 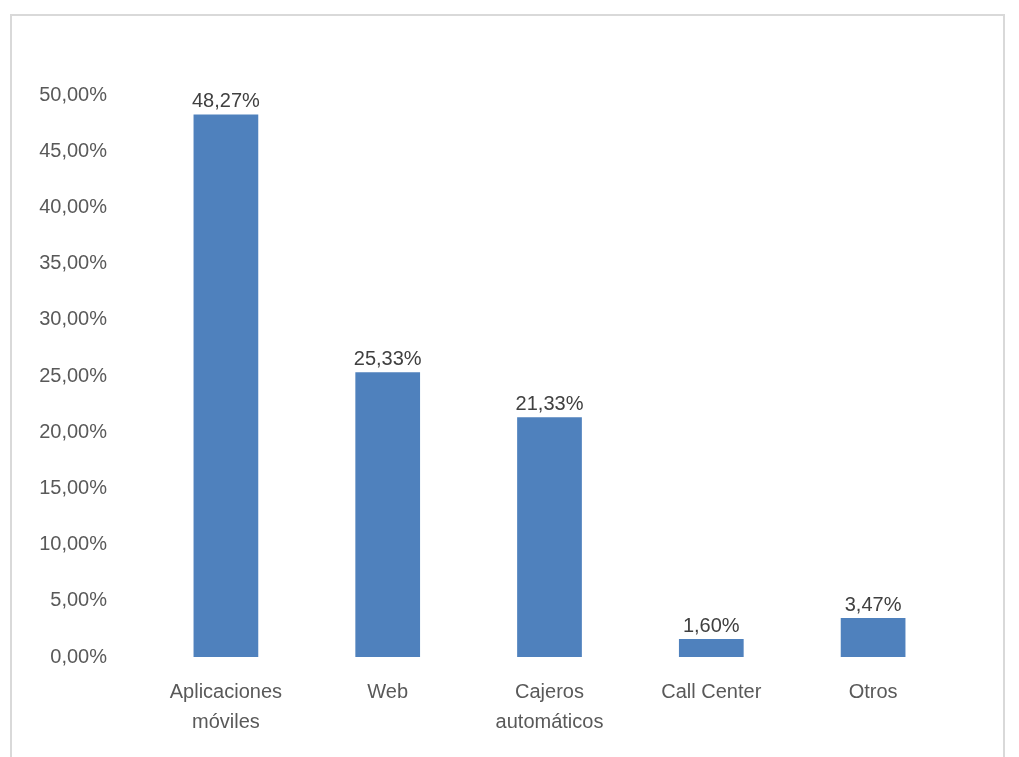 I want to click on data-label: 21,33%, so click(x=549, y=402).